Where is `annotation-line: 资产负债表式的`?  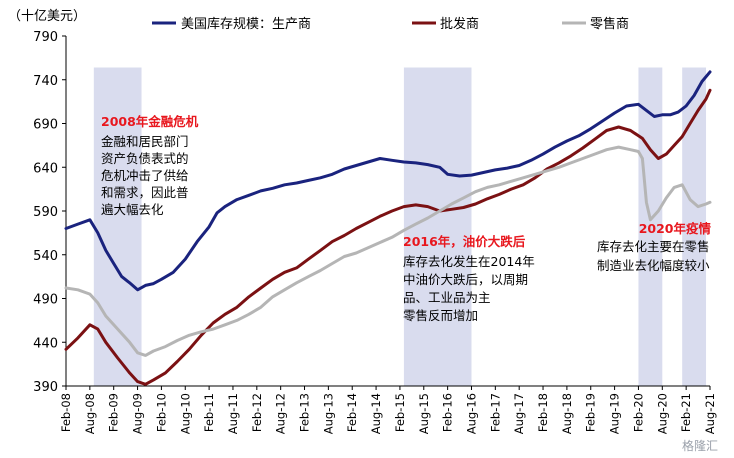 annotation-line: 资产负债表式的 is located at coordinates (145, 158).